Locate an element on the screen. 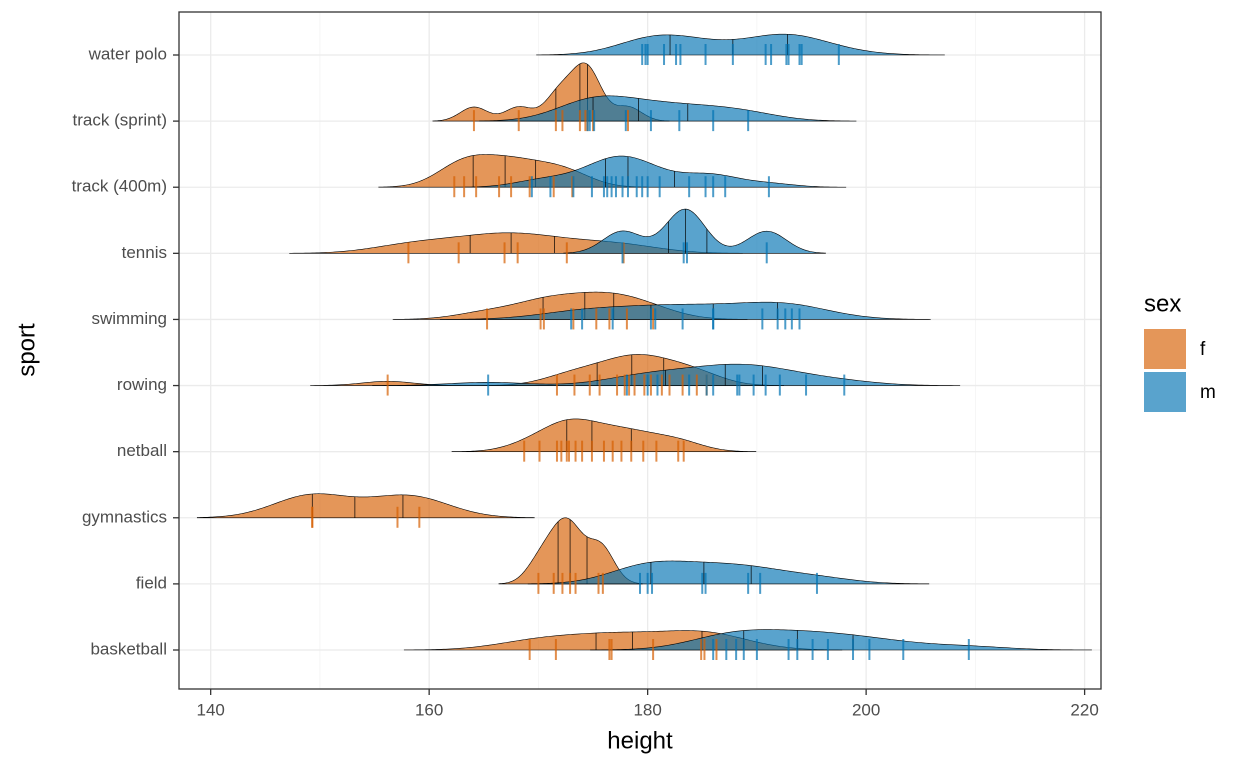 Image resolution: width=1246 pixels, height=770 pixels. x-tick-label: 220 is located at coordinates (1084, 709).